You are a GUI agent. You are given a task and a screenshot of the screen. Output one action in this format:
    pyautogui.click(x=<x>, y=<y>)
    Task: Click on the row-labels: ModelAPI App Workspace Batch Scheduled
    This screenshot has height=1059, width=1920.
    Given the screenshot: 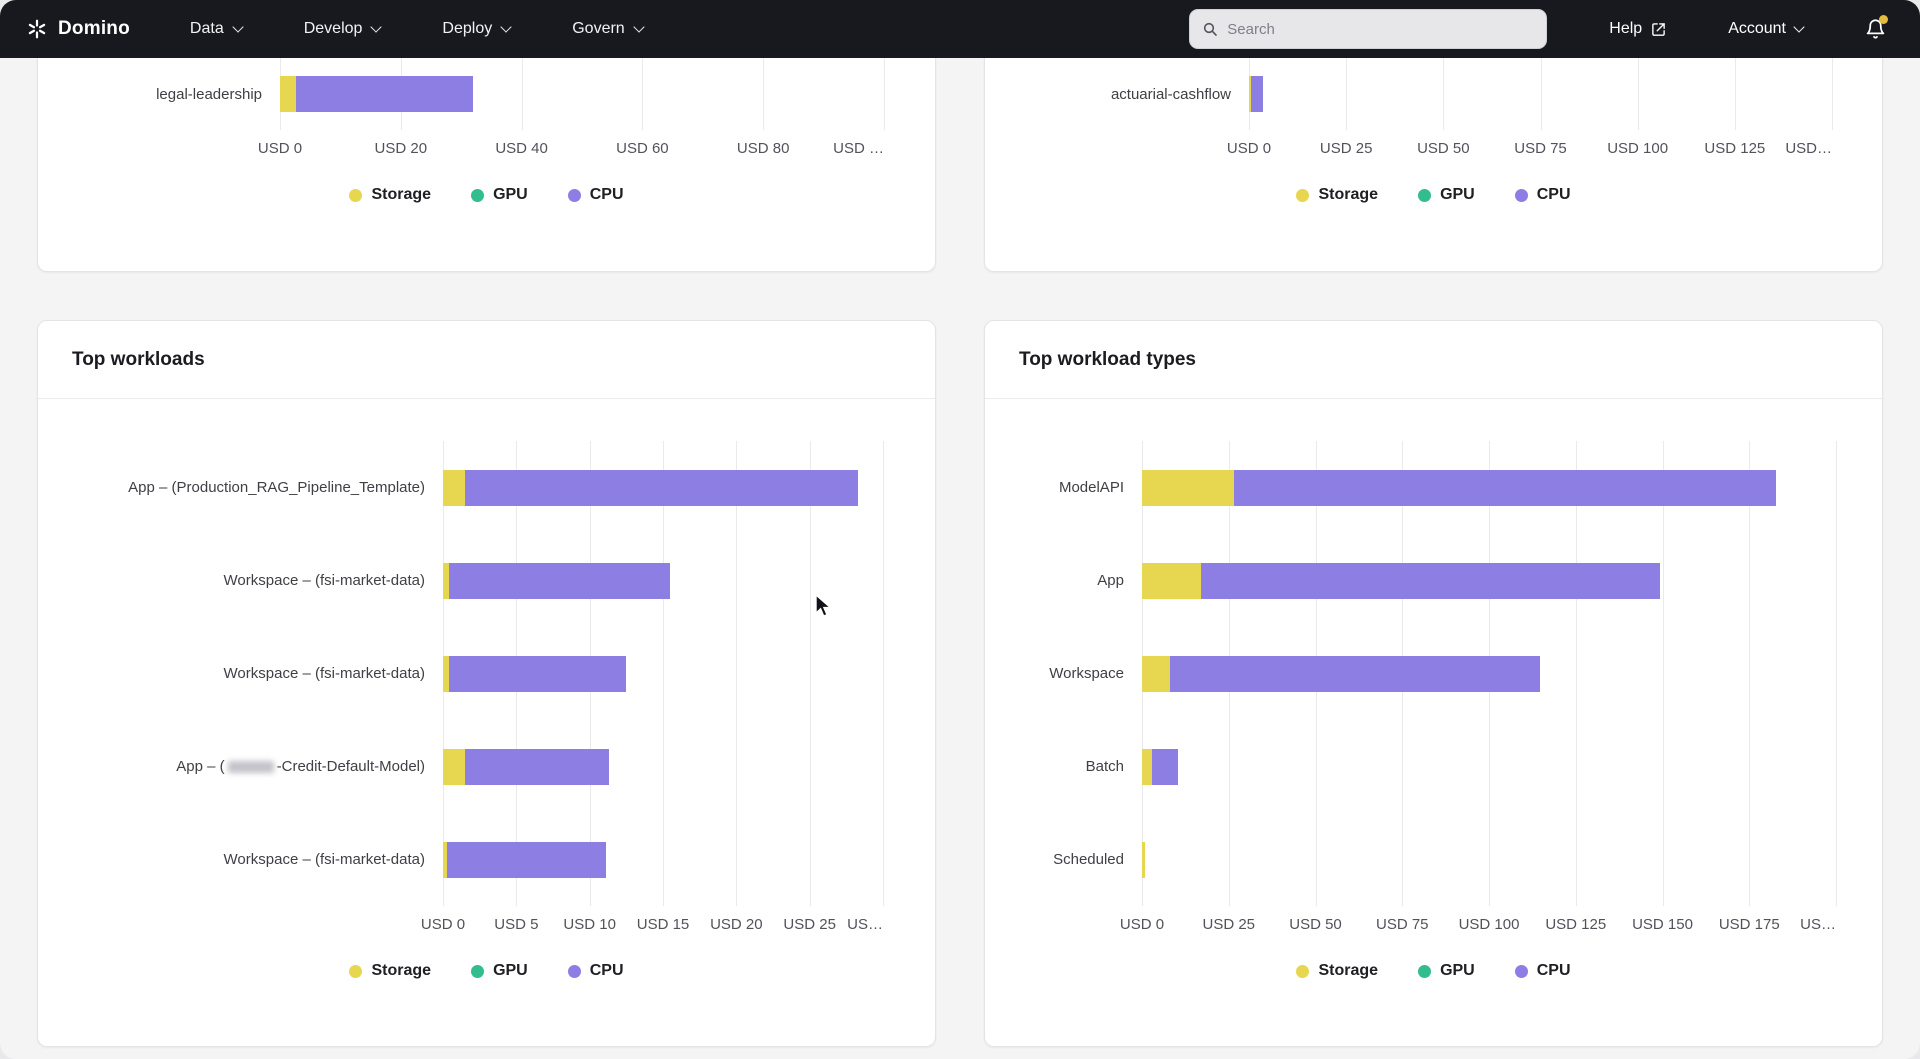 What is the action you would take?
    pyautogui.click(x=1080, y=673)
    